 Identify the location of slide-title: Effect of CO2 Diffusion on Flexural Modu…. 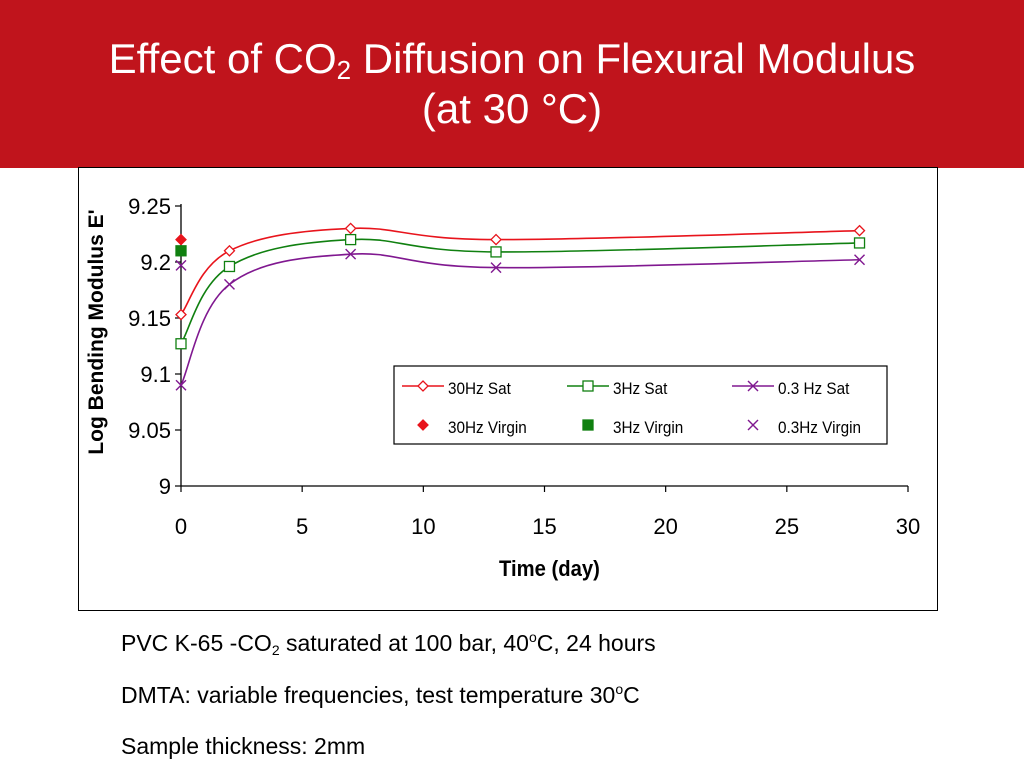
(512, 84).